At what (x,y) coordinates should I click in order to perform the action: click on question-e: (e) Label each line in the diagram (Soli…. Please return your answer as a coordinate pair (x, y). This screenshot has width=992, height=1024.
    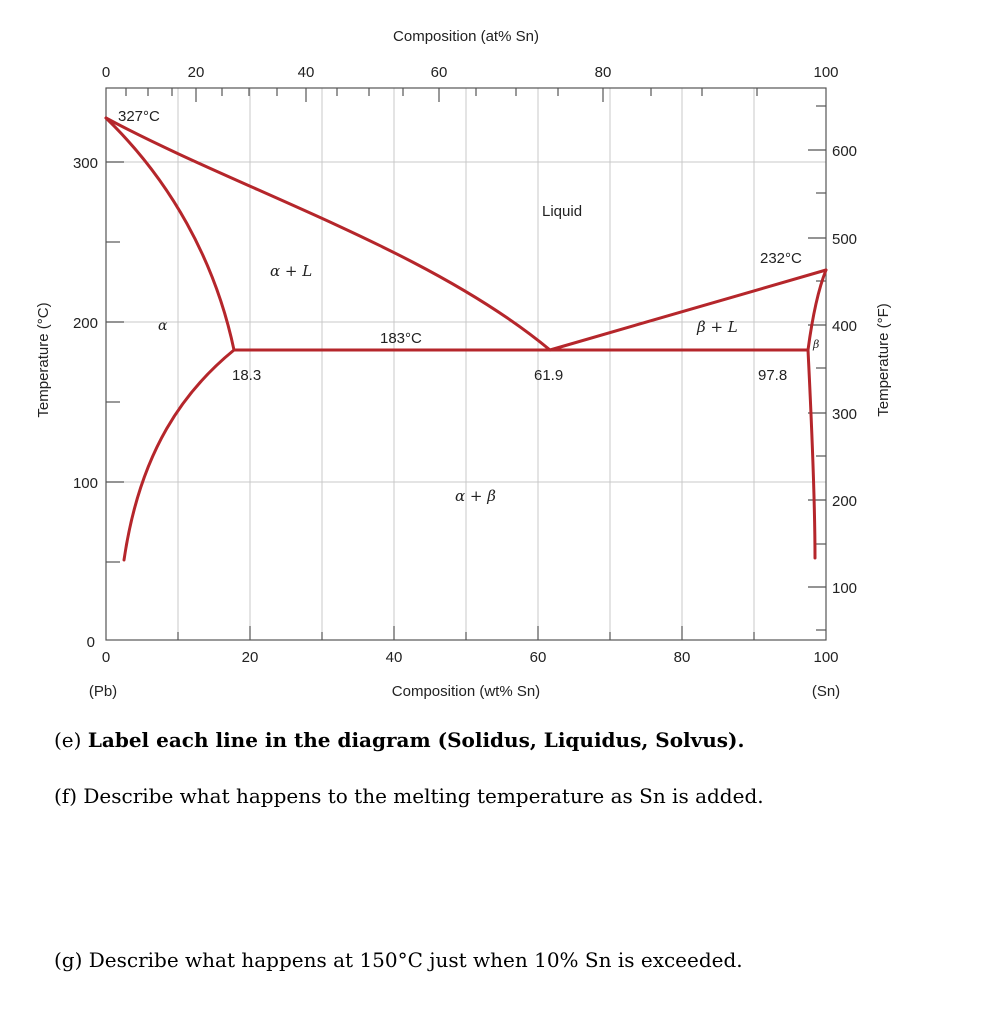
    Looking at the image, I should click on (399, 740).